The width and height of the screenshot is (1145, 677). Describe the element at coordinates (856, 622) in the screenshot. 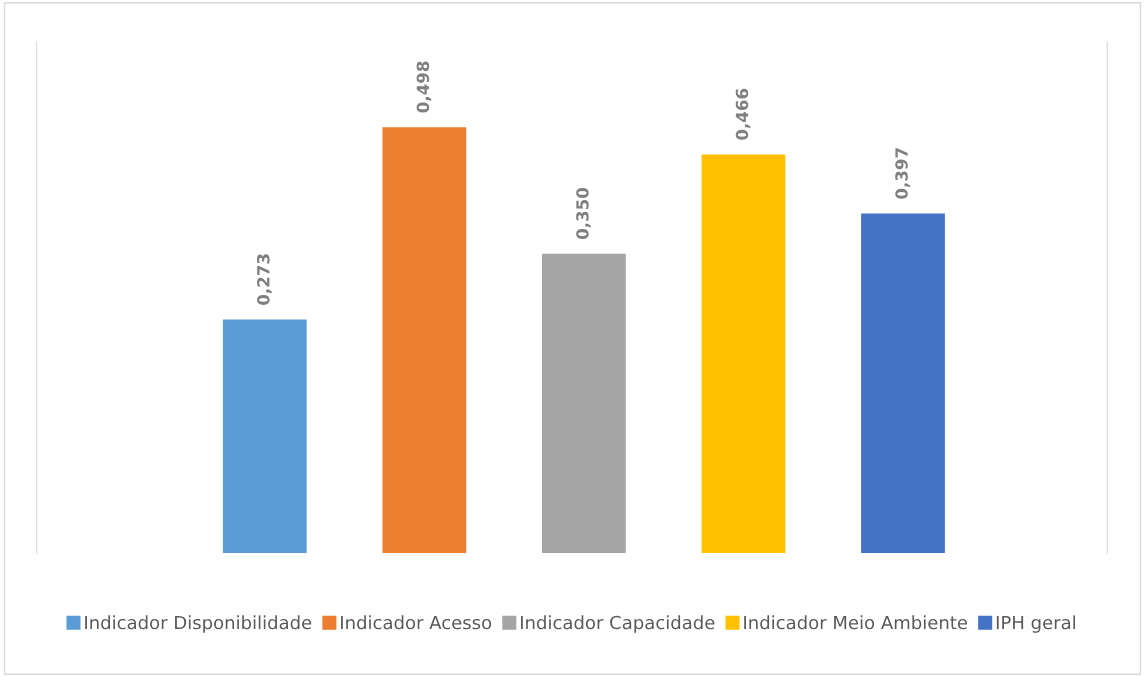

I see `legend-label: Indicador Meio Ambiente` at that location.